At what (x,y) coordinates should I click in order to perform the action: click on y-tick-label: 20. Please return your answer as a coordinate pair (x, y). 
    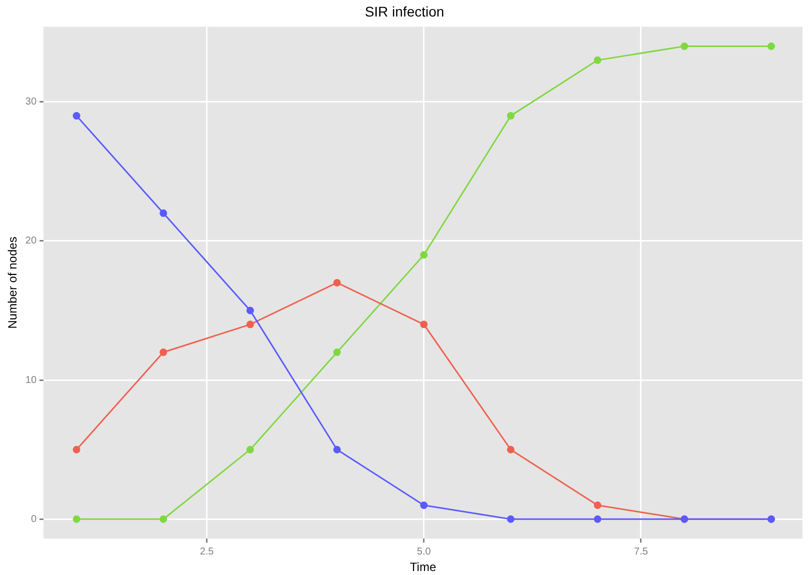
    Looking at the image, I should click on (31, 241).